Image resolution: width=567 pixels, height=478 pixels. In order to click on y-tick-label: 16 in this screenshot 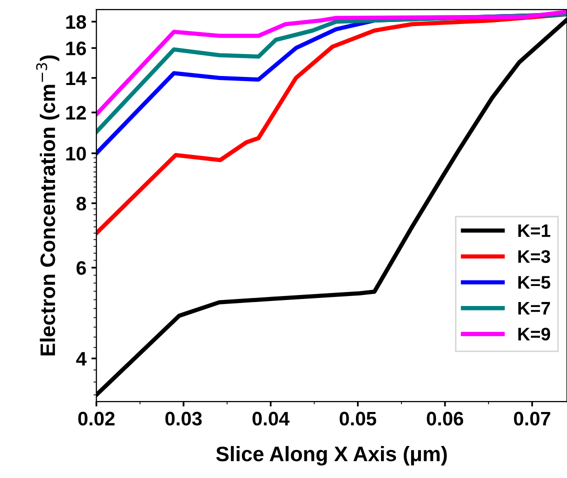, I will do `click(76, 49)`.